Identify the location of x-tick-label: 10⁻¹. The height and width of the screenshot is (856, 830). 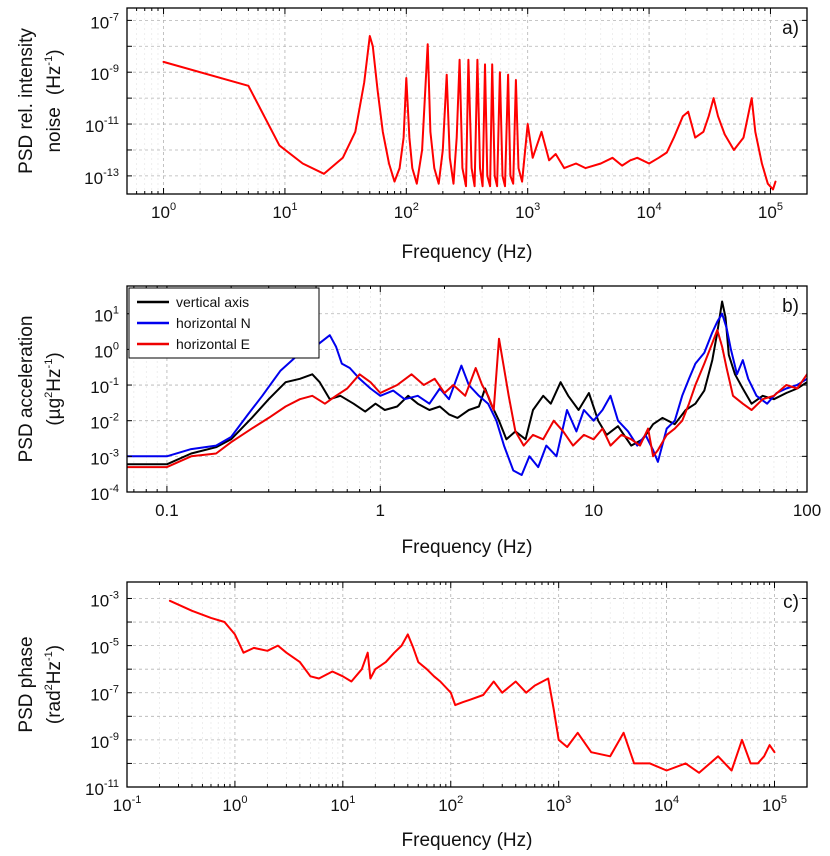
(127, 804).